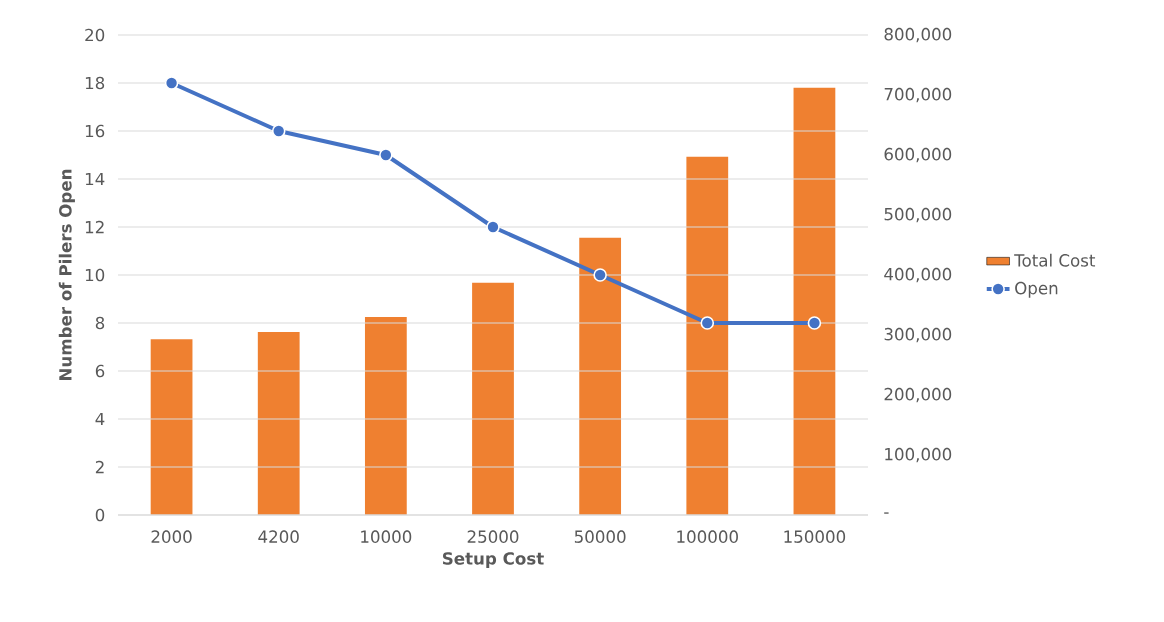  I want to click on legend-label: Open, so click(1036, 289).